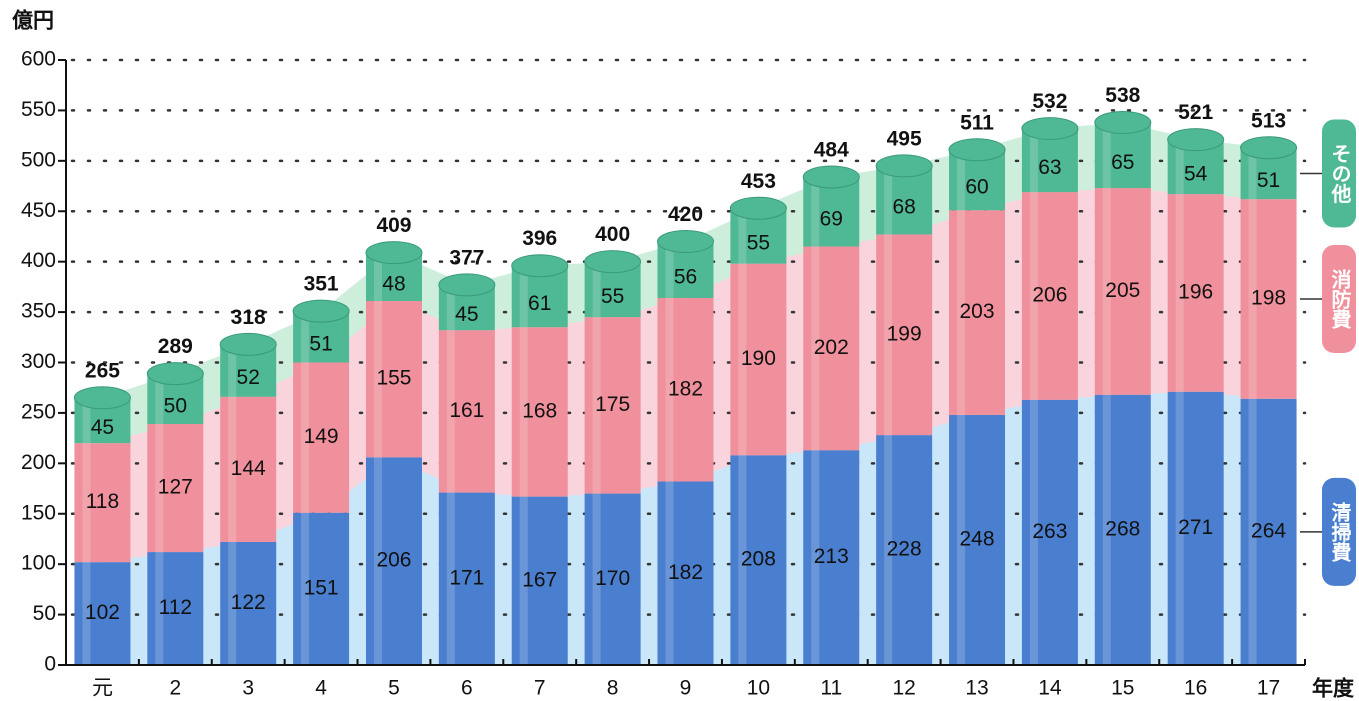 This screenshot has width=1359, height=701. What do you see at coordinates (1195, 688) in the screenshot?
I see `x-tick-label: 16` at bounding box center [1195, 688].